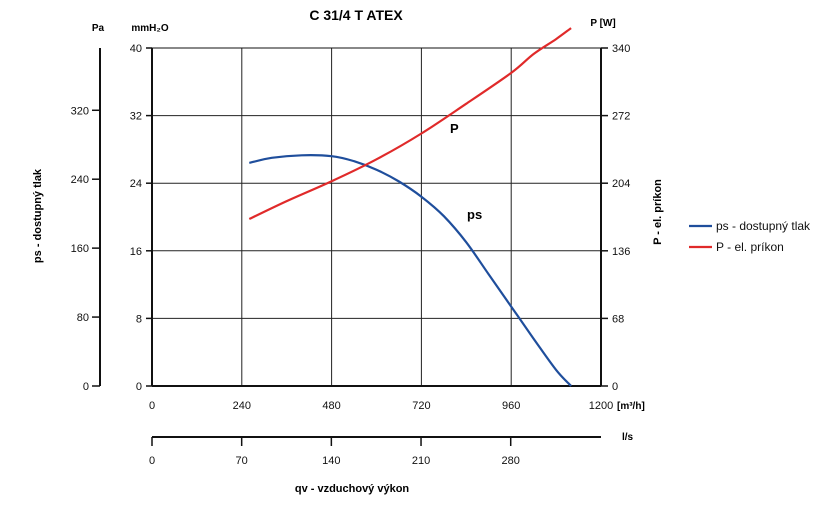 The image size is (829, 512). What do you see at coordinates (136, 252) in the screenshot?
I see `mmh2o-tick-label: 16` at bounding box center [136, 252].